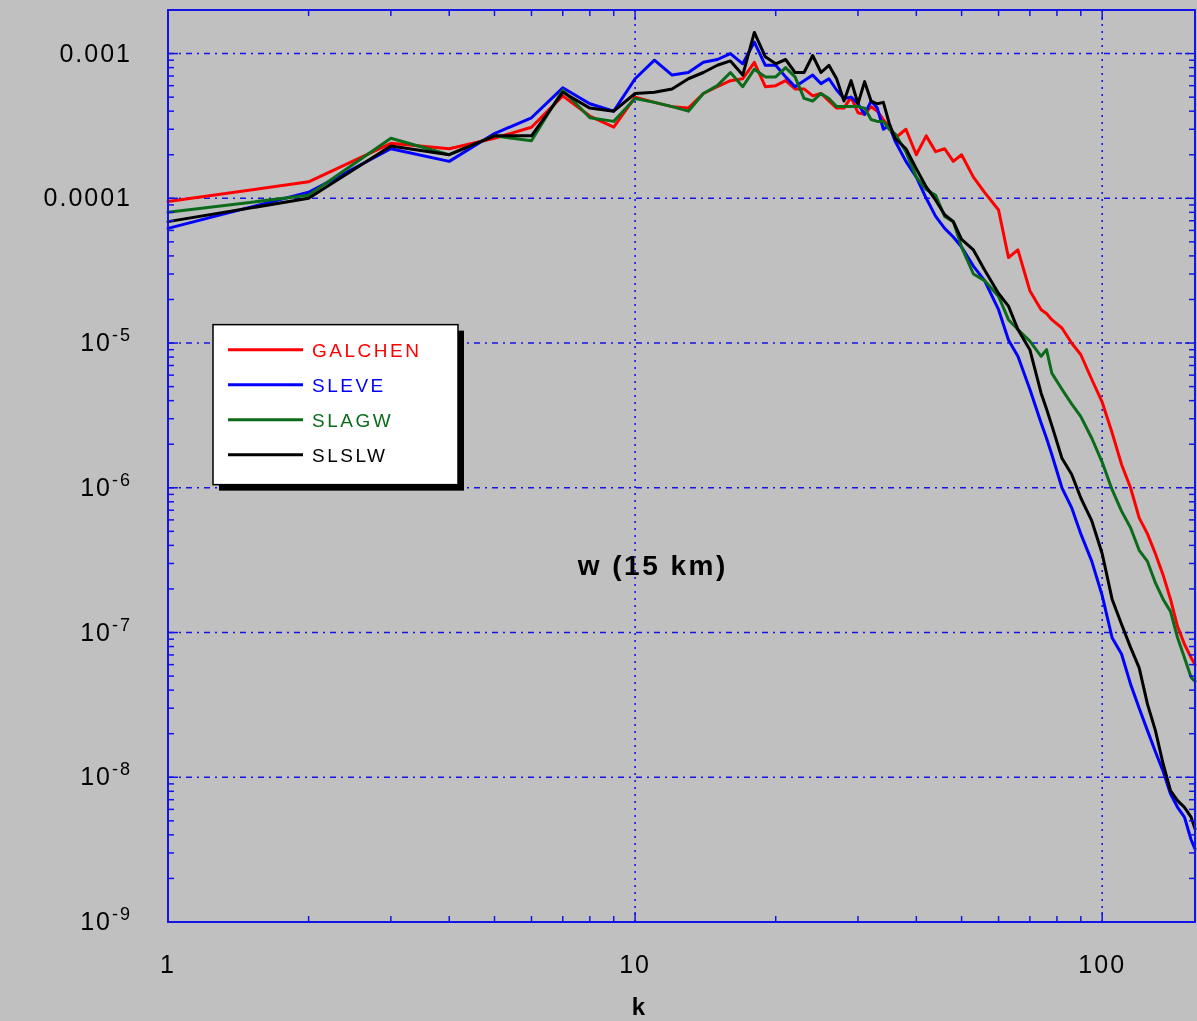  Describe the element at coordinates (168, 964) in the screenshot. I see `x-tick-label: 1` at that location.